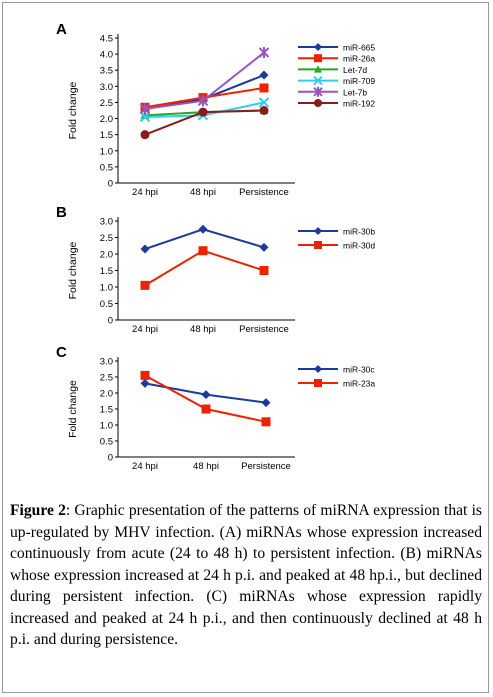 The image size is (493, 697). I want to click on series-line, so click(204, 268).